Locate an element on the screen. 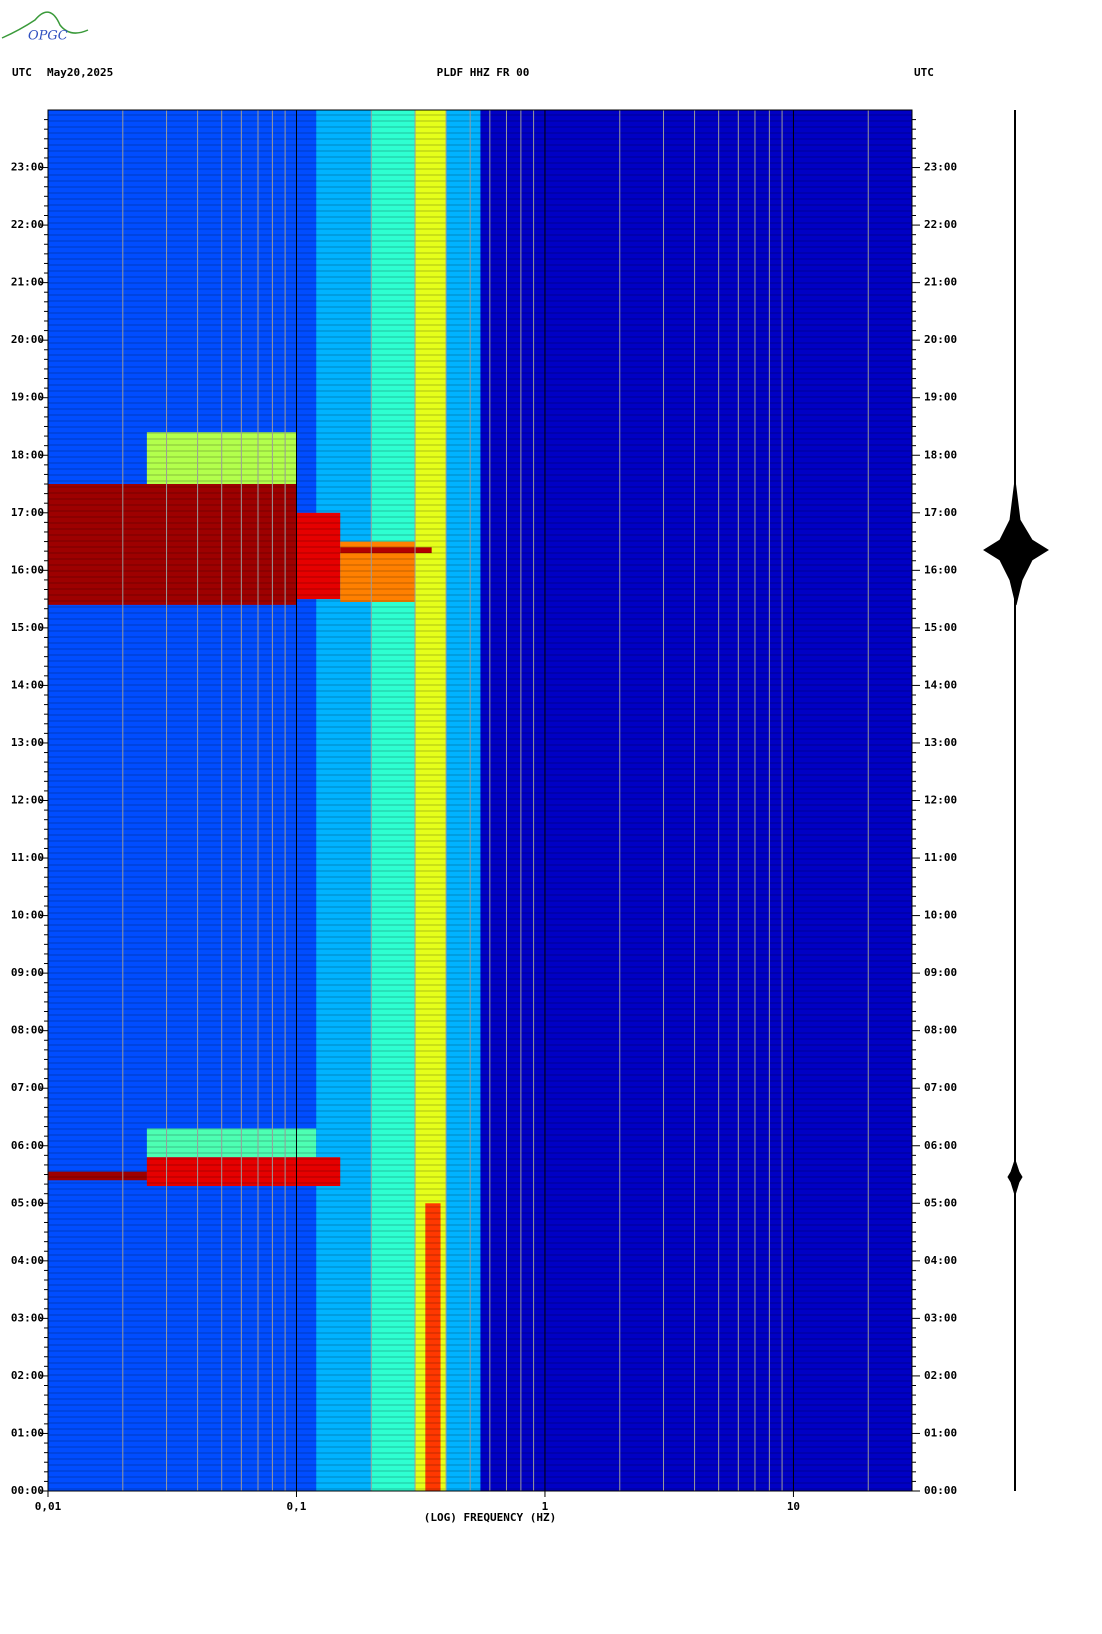 The image size is (1102, 1634). header-station: PLDF HHZ FR 00 is located at coordinates (483, 72).